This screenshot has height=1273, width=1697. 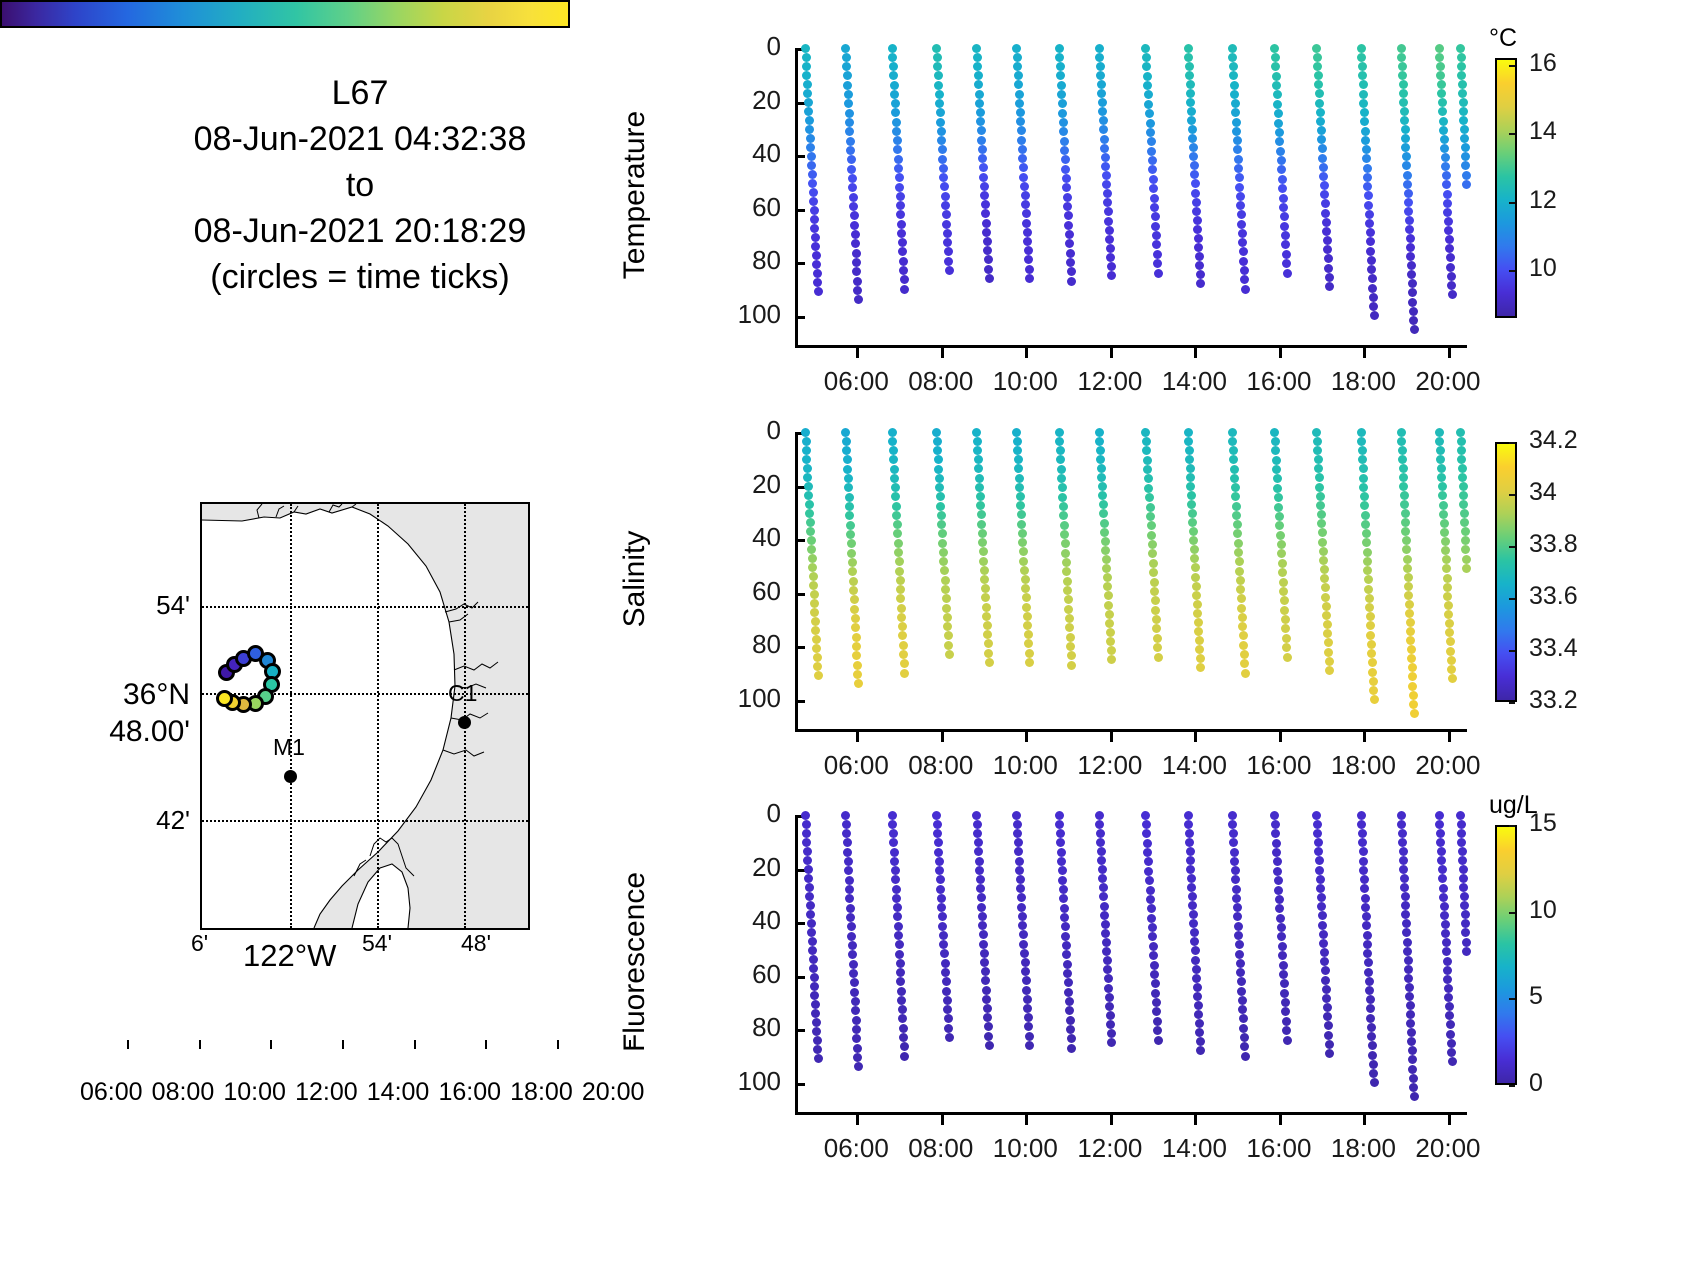 What do you see at coordinates (1131, 965) in the screenshot?
I see `plot-area-fluorescence` at bounding box center [1131, 965].